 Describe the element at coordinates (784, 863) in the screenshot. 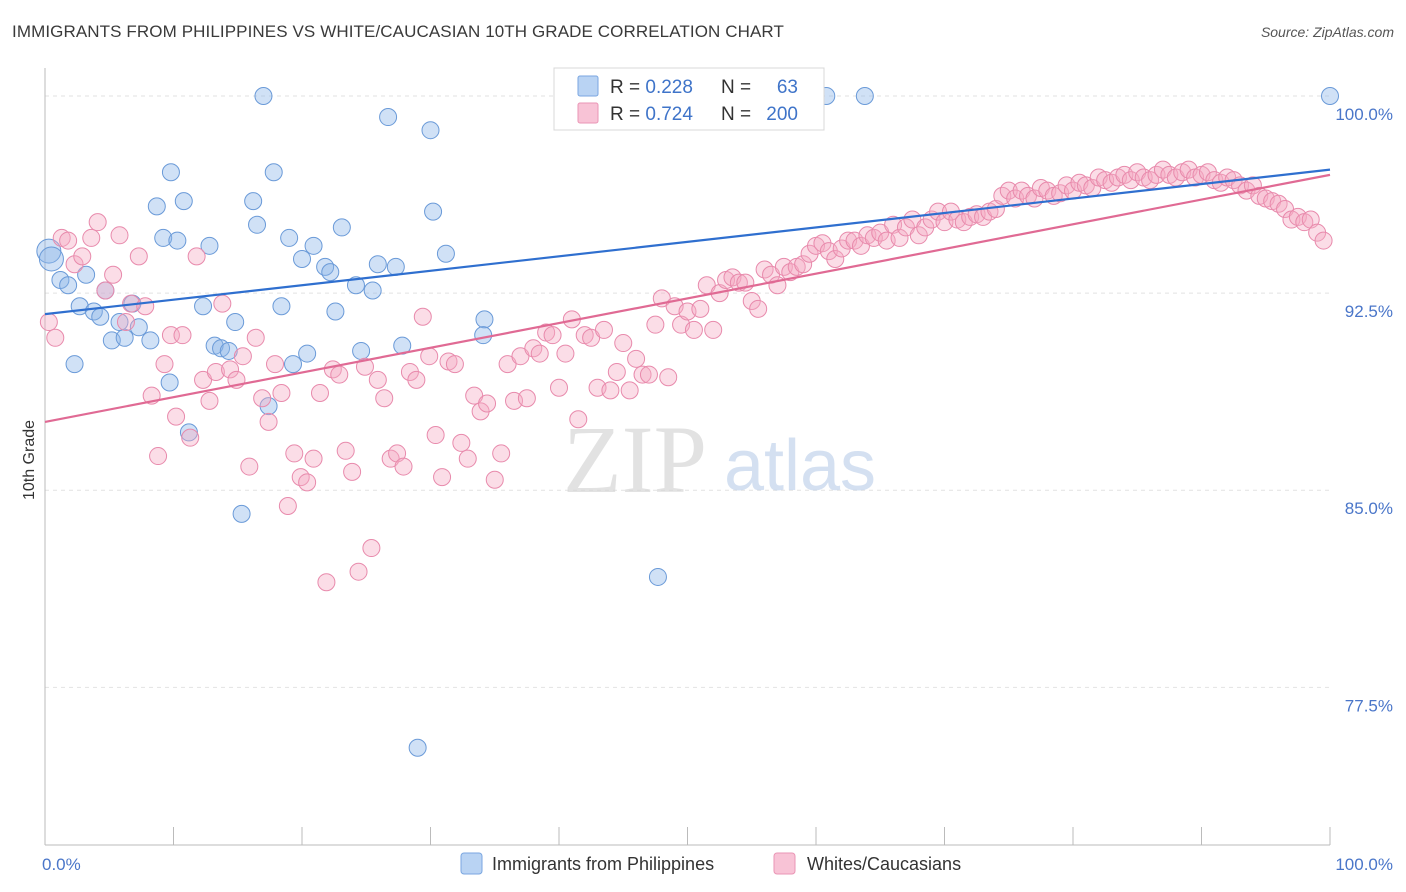

I see `bottom-legend-swatch-whites` at that location.